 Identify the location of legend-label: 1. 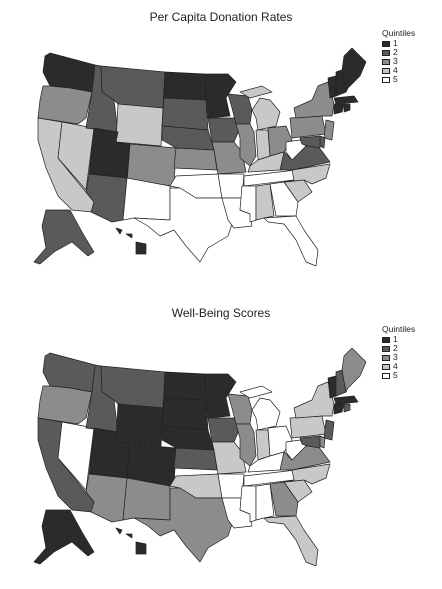
(395, 43).